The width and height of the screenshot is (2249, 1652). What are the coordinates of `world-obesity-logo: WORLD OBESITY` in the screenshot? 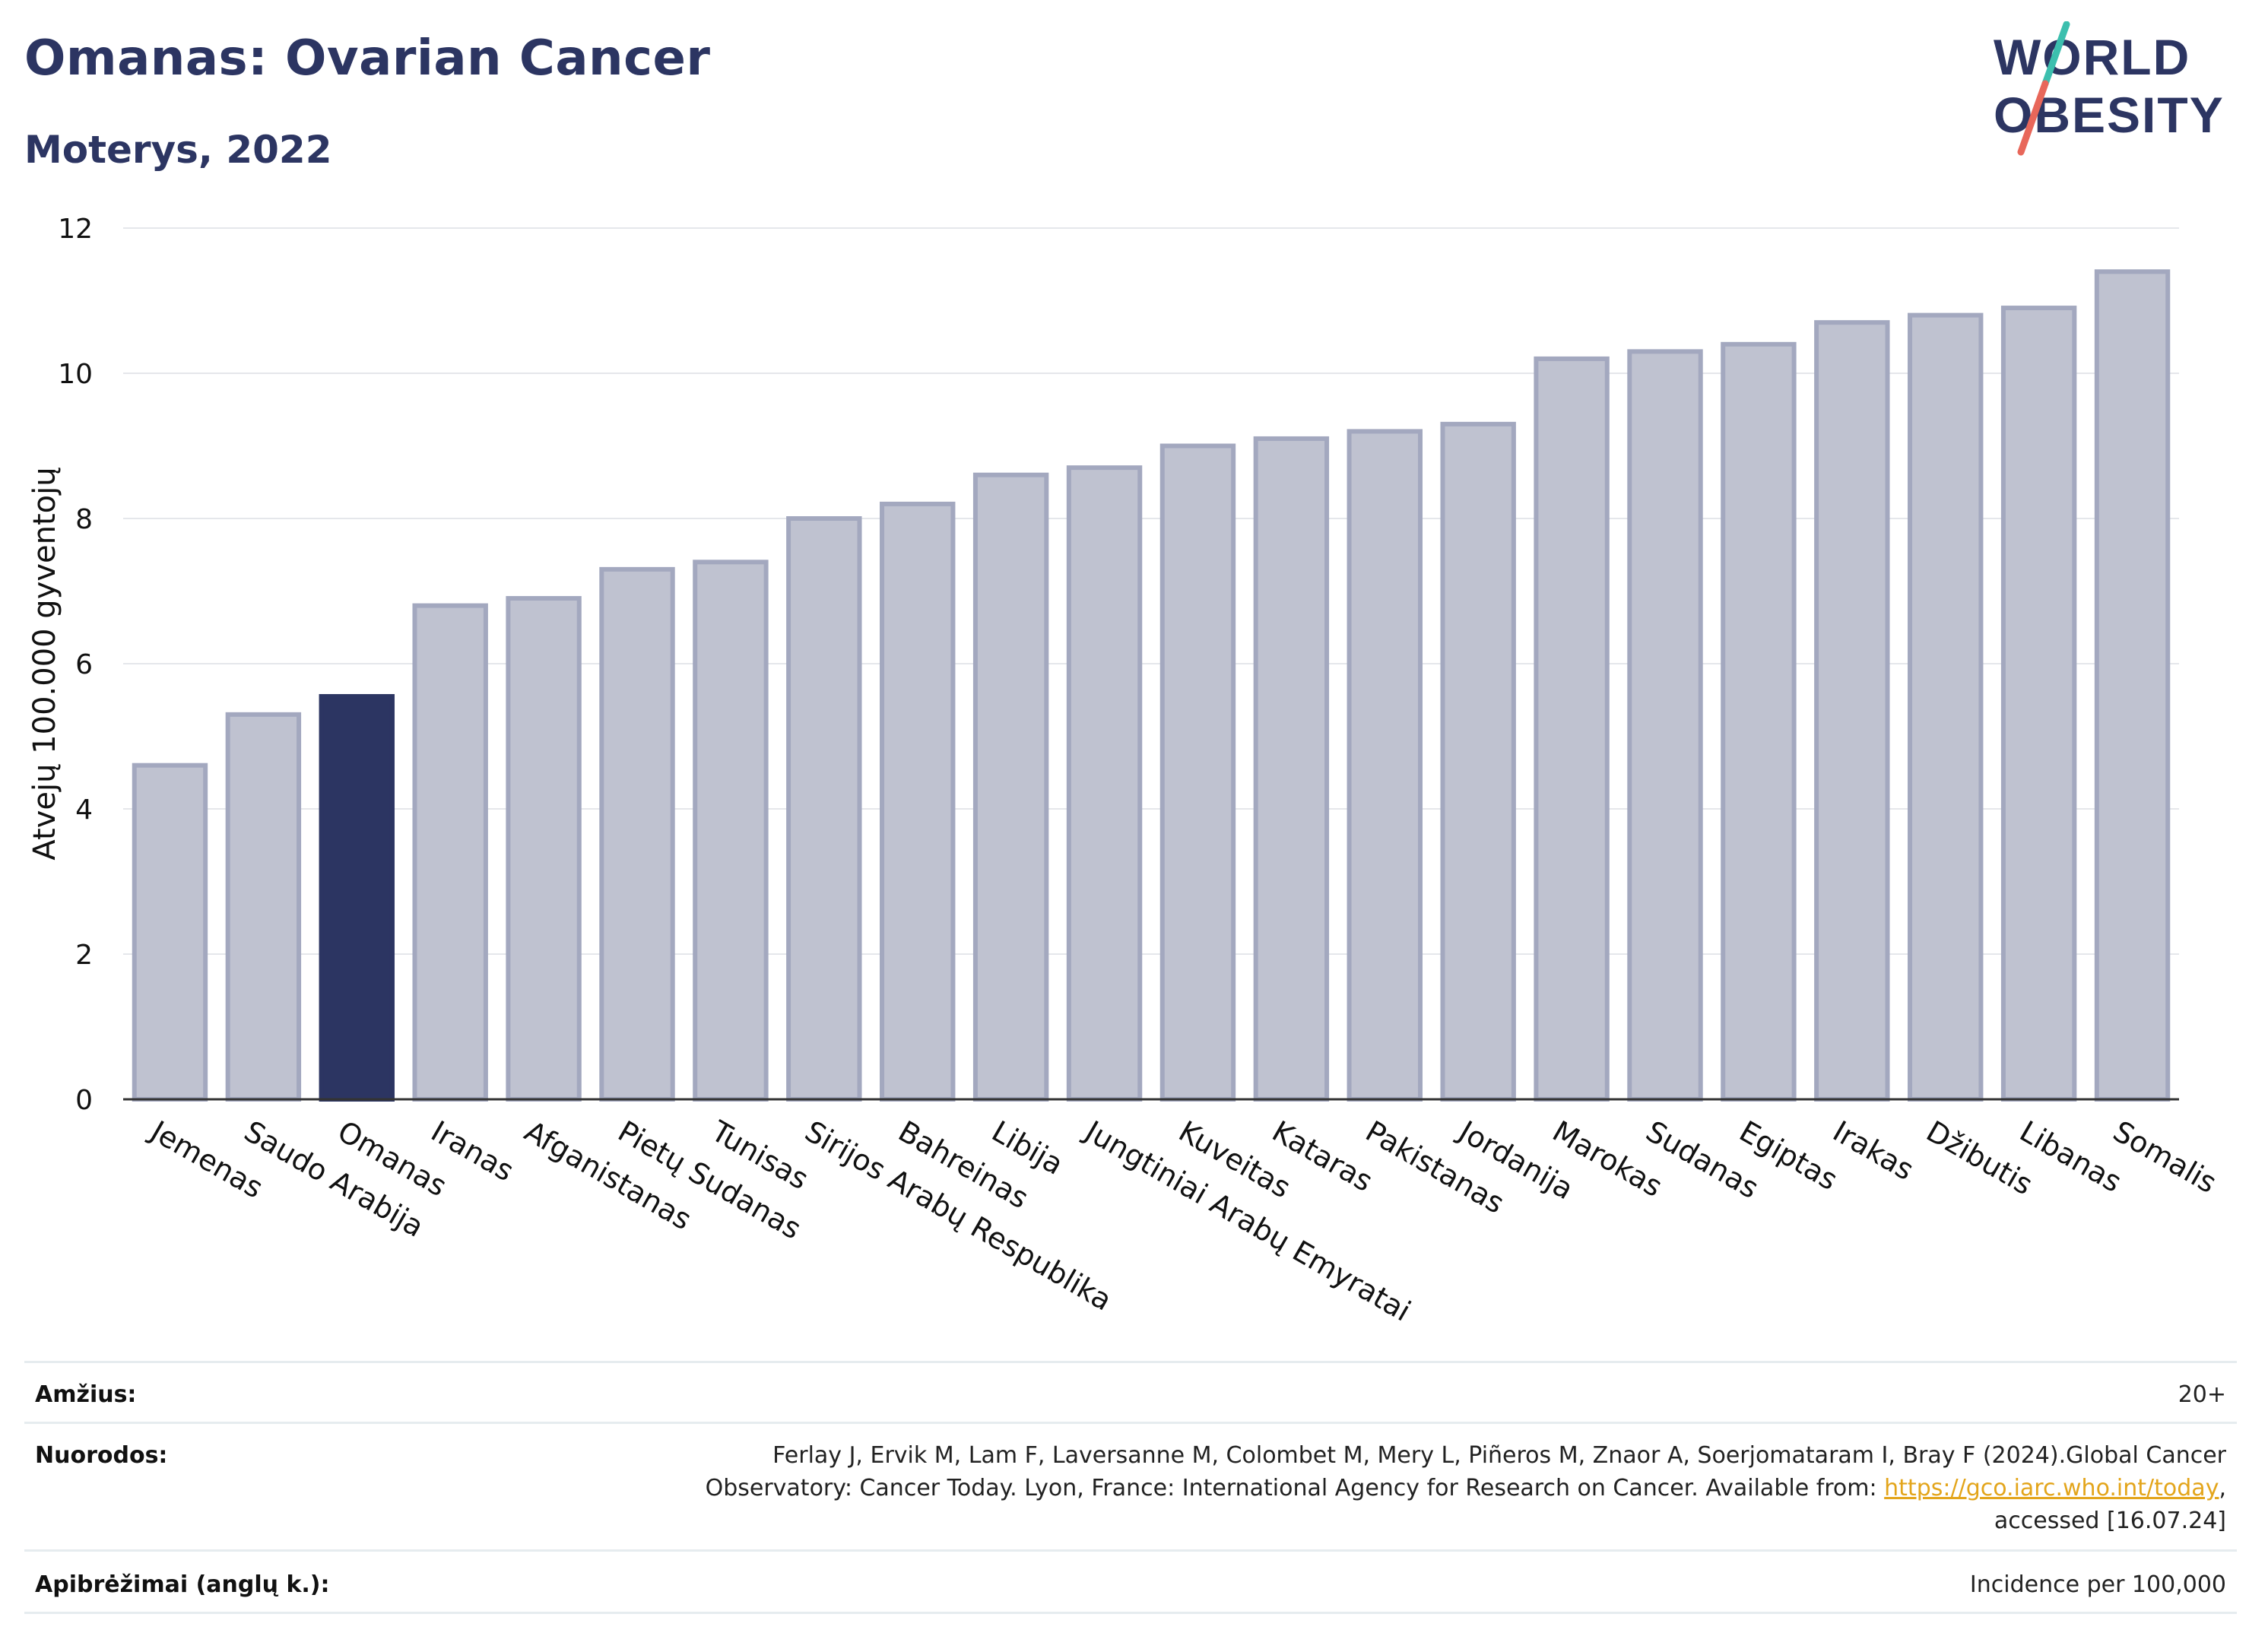 It's located at (2108, 88).